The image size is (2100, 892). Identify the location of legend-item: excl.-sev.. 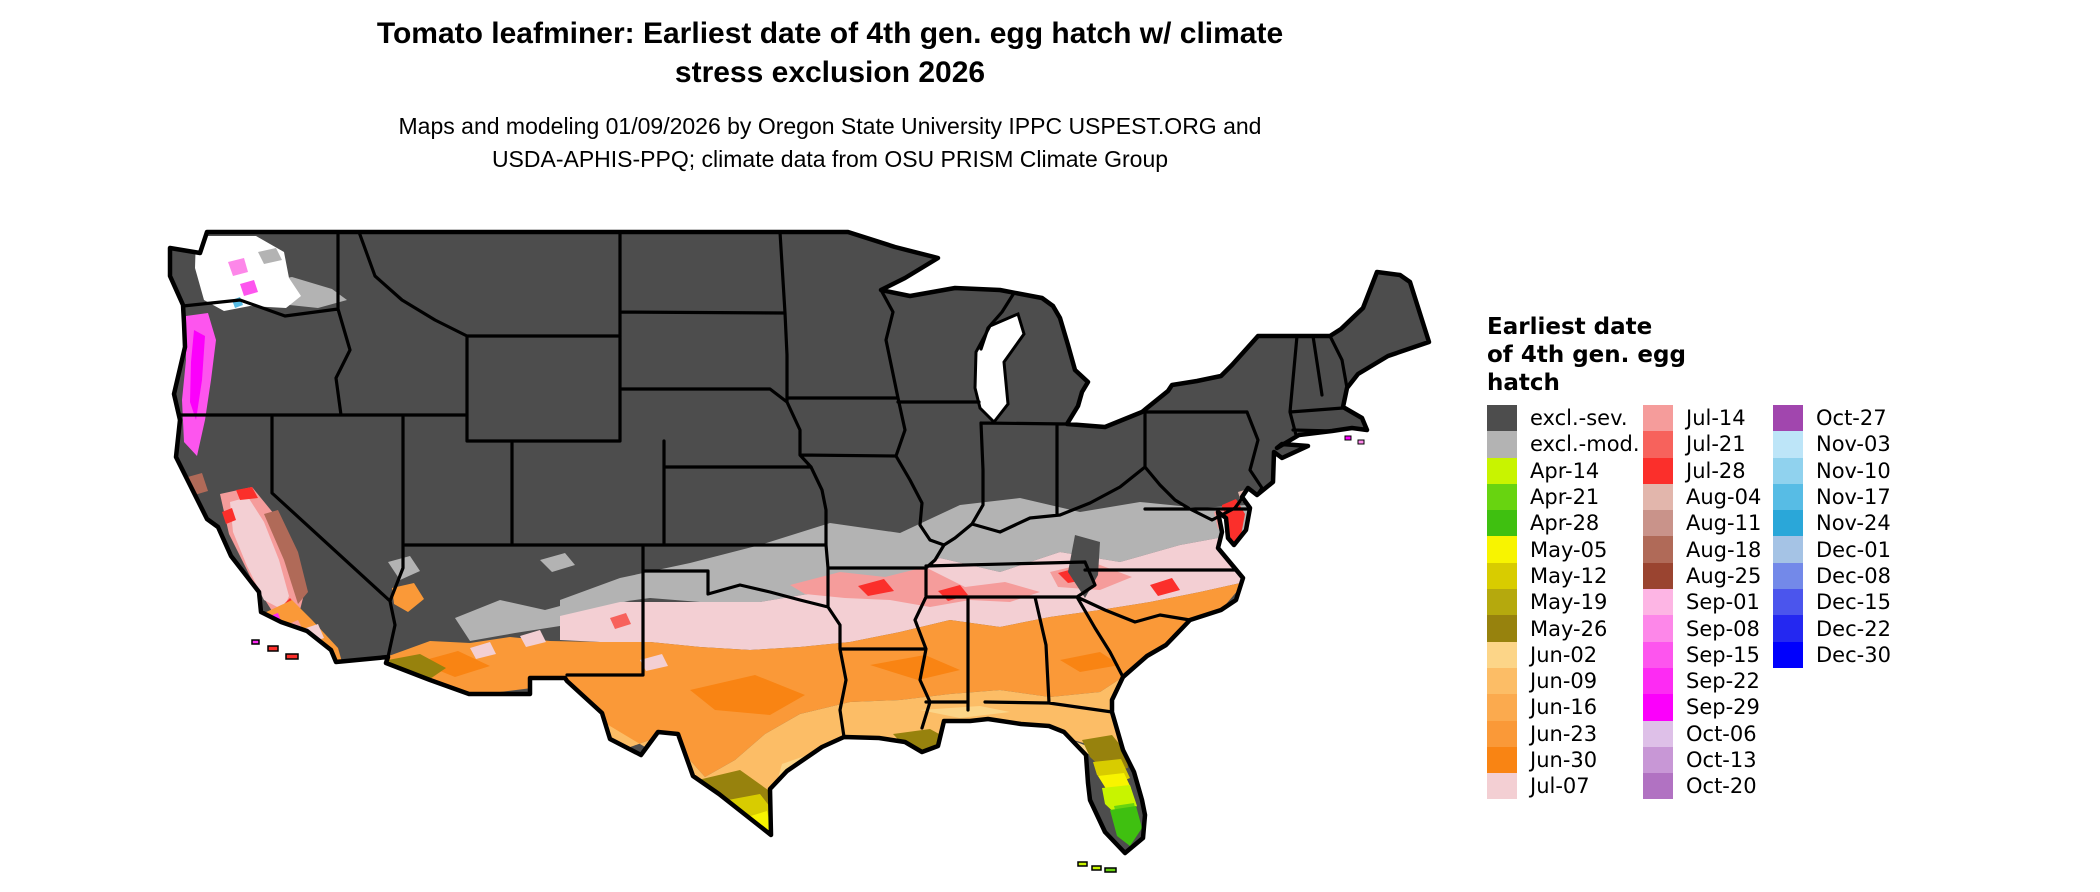
(1563, 418).